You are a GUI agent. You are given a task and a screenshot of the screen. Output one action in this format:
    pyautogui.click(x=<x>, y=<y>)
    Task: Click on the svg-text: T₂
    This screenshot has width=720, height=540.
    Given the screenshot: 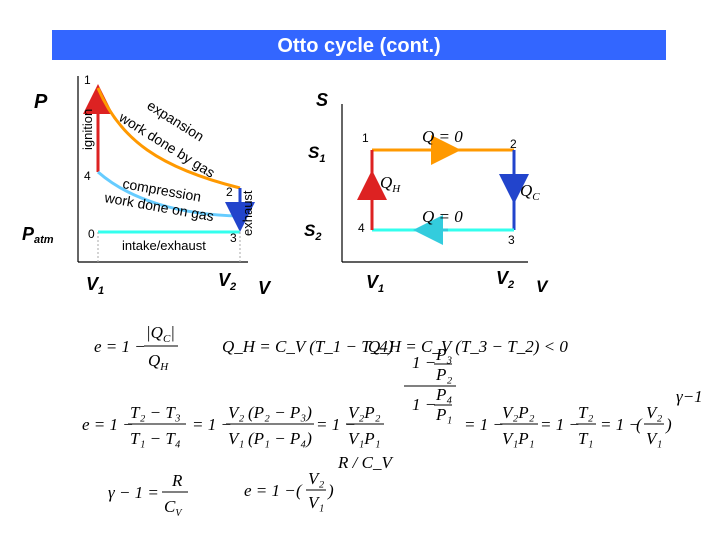 What is the action you would take?
    pyautogui.click(x=585, y=412)
    